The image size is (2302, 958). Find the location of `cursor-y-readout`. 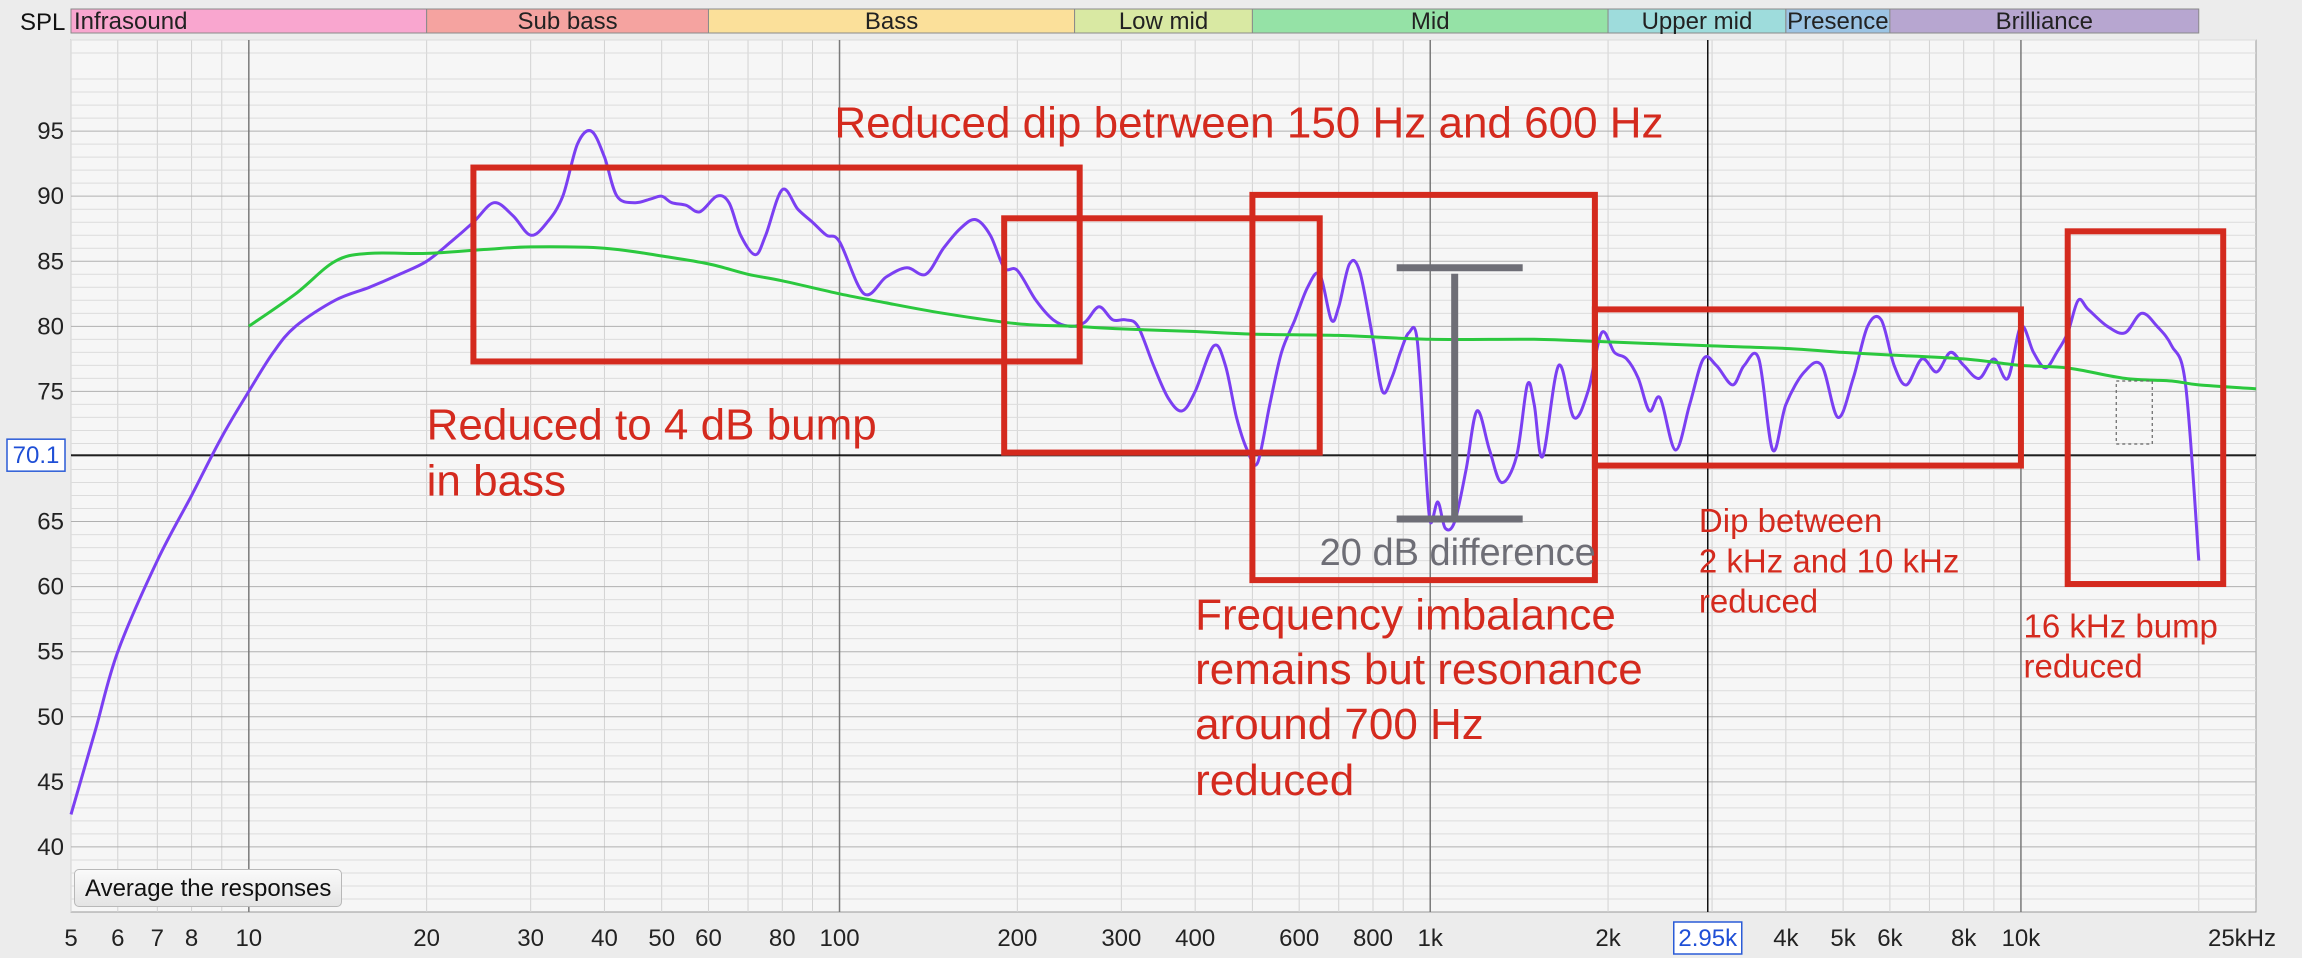

cursor-y-readout is located at coordinates (36, 455).